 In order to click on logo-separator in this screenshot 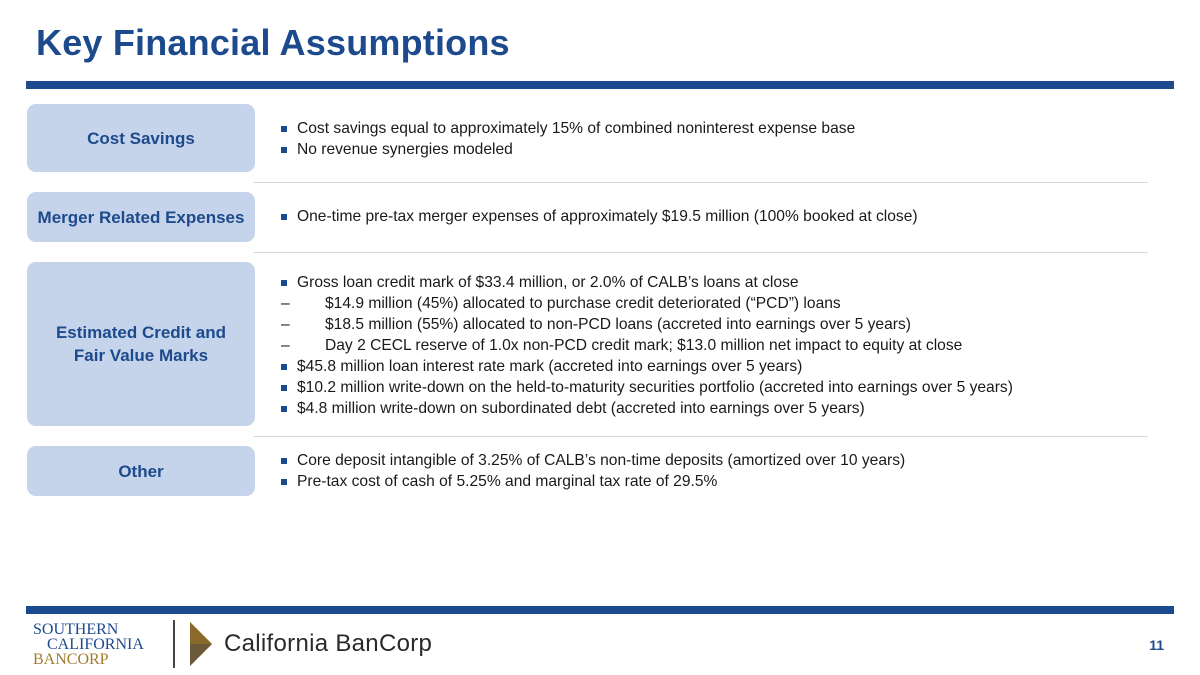, I will do `click(174, 644)`.